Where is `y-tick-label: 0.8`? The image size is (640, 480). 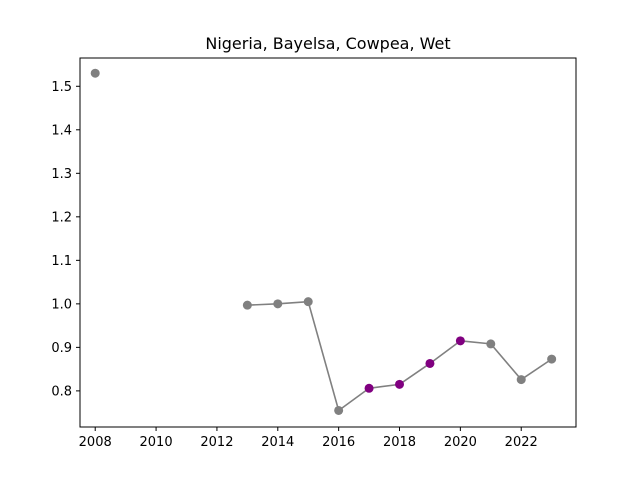
y-tick-label: 0.8 is located at coordinates (61, 391).